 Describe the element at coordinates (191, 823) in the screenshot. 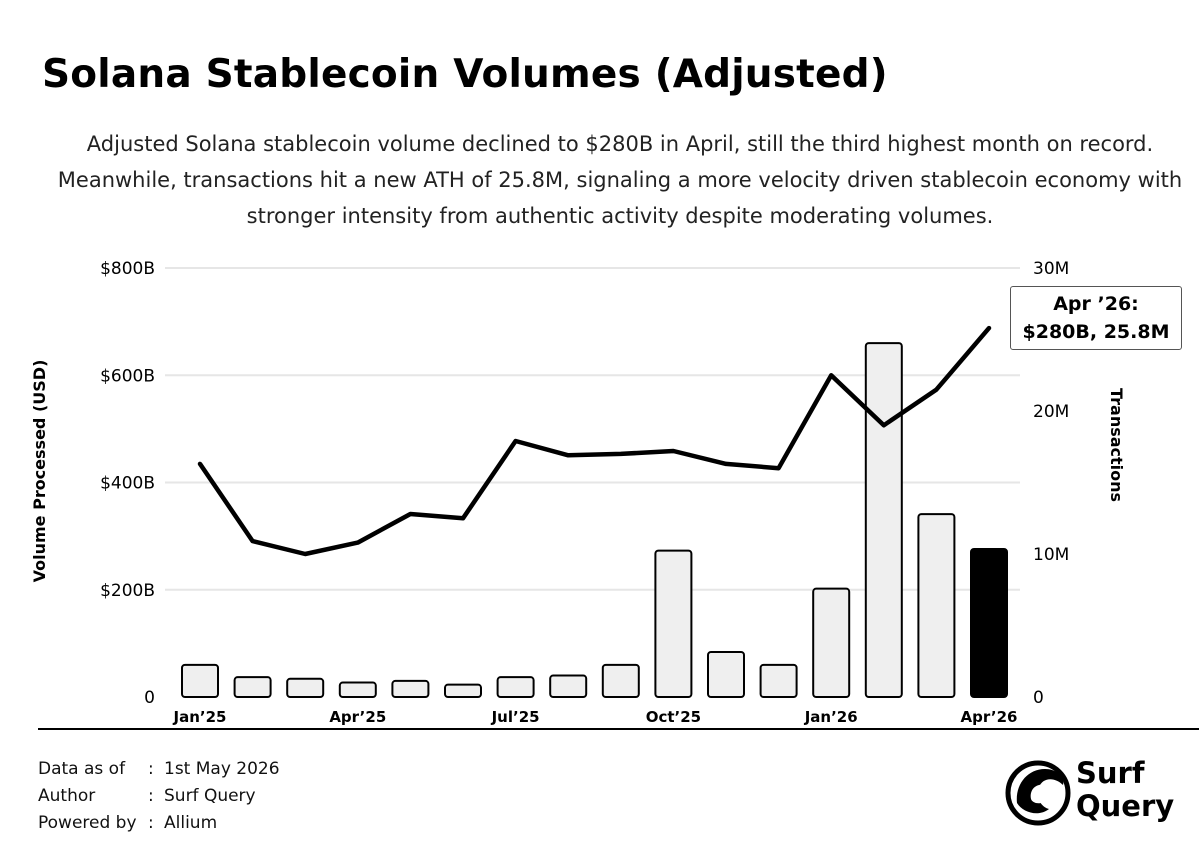

I see `footer-value: Allium` at that location.